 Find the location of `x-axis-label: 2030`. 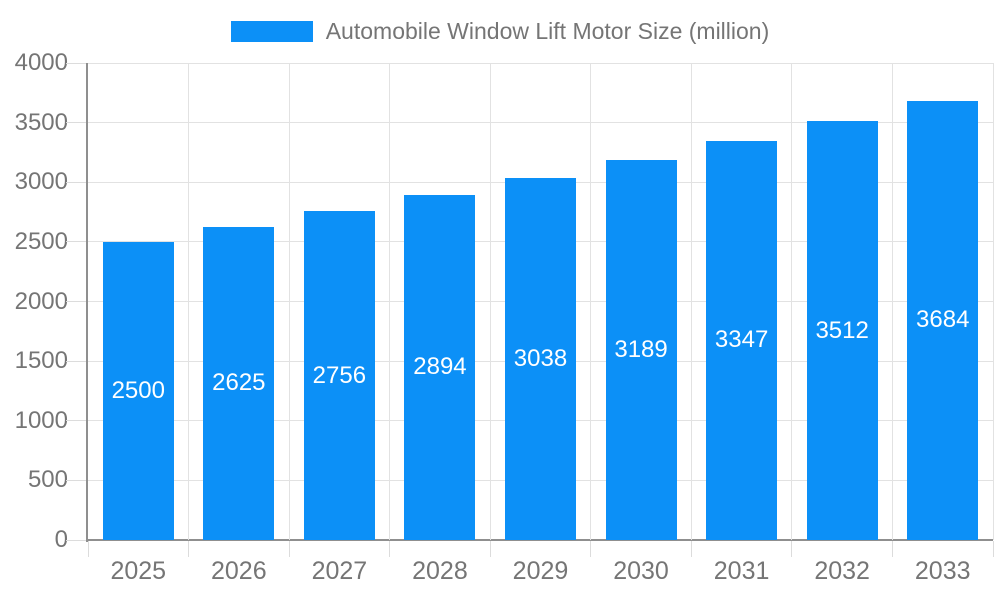

x-axis-label: 2030 is located at coordinates (641, 571).